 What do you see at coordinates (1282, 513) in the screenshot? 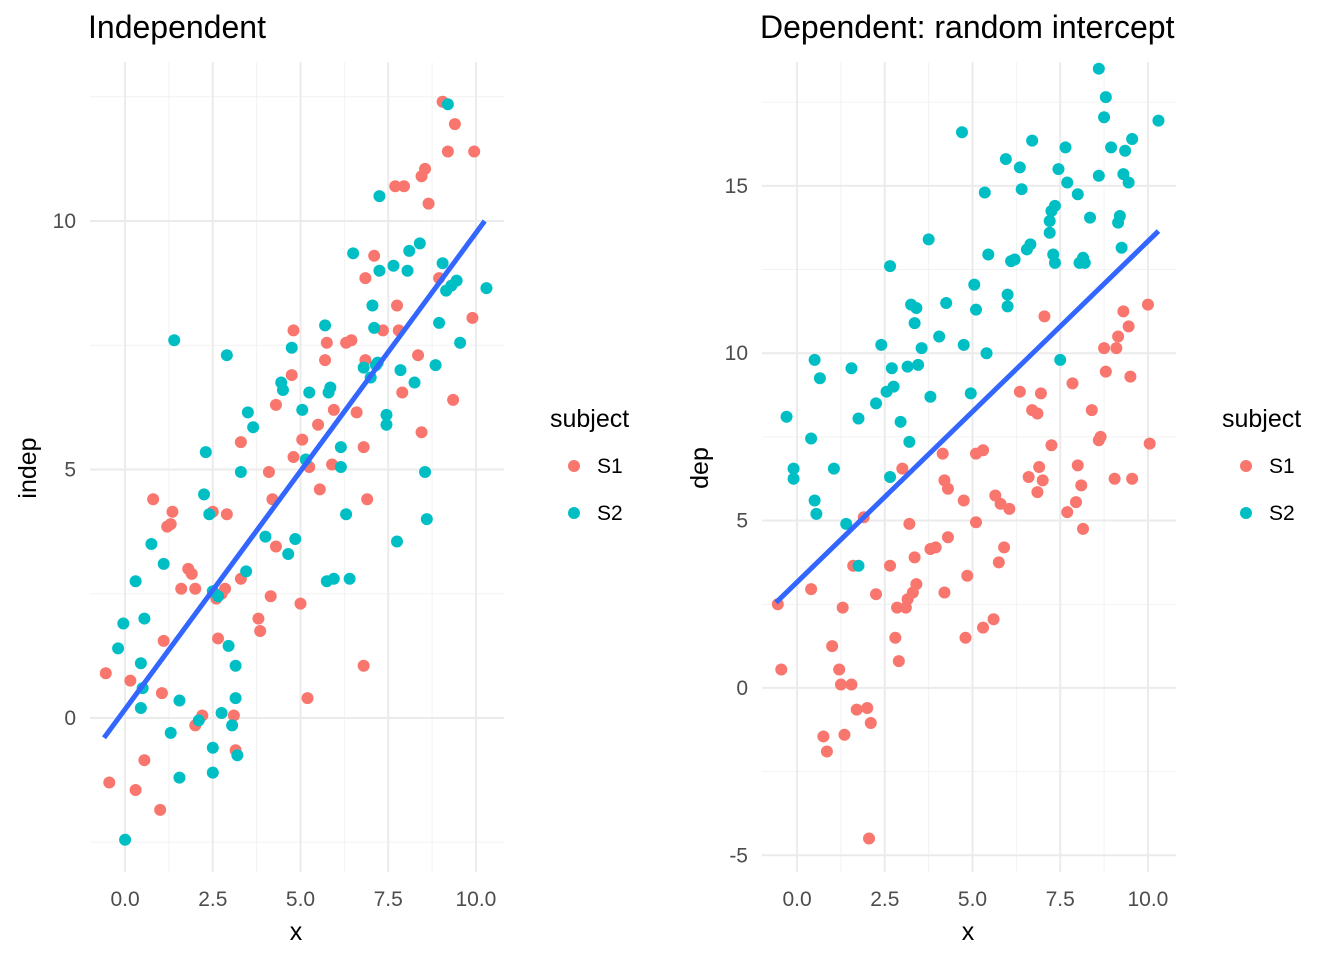
I see `legend-label-s2: S2` at bounding box center [1282, 513].